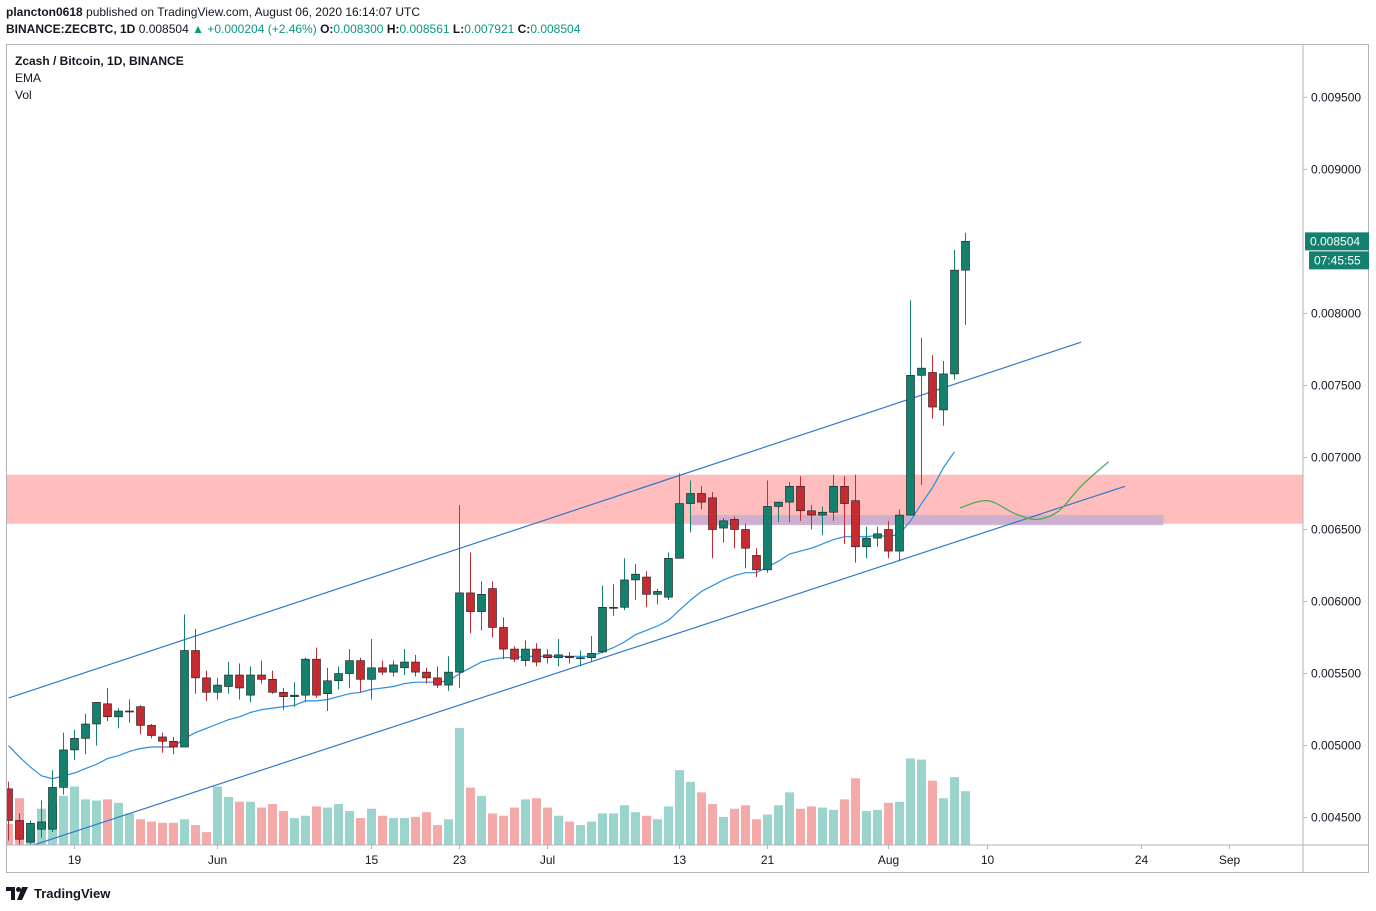  What do you see at coordinates (988, 860) in the screenshot?
I see `time-tick-label: 10` at bounding box center [988, 860].